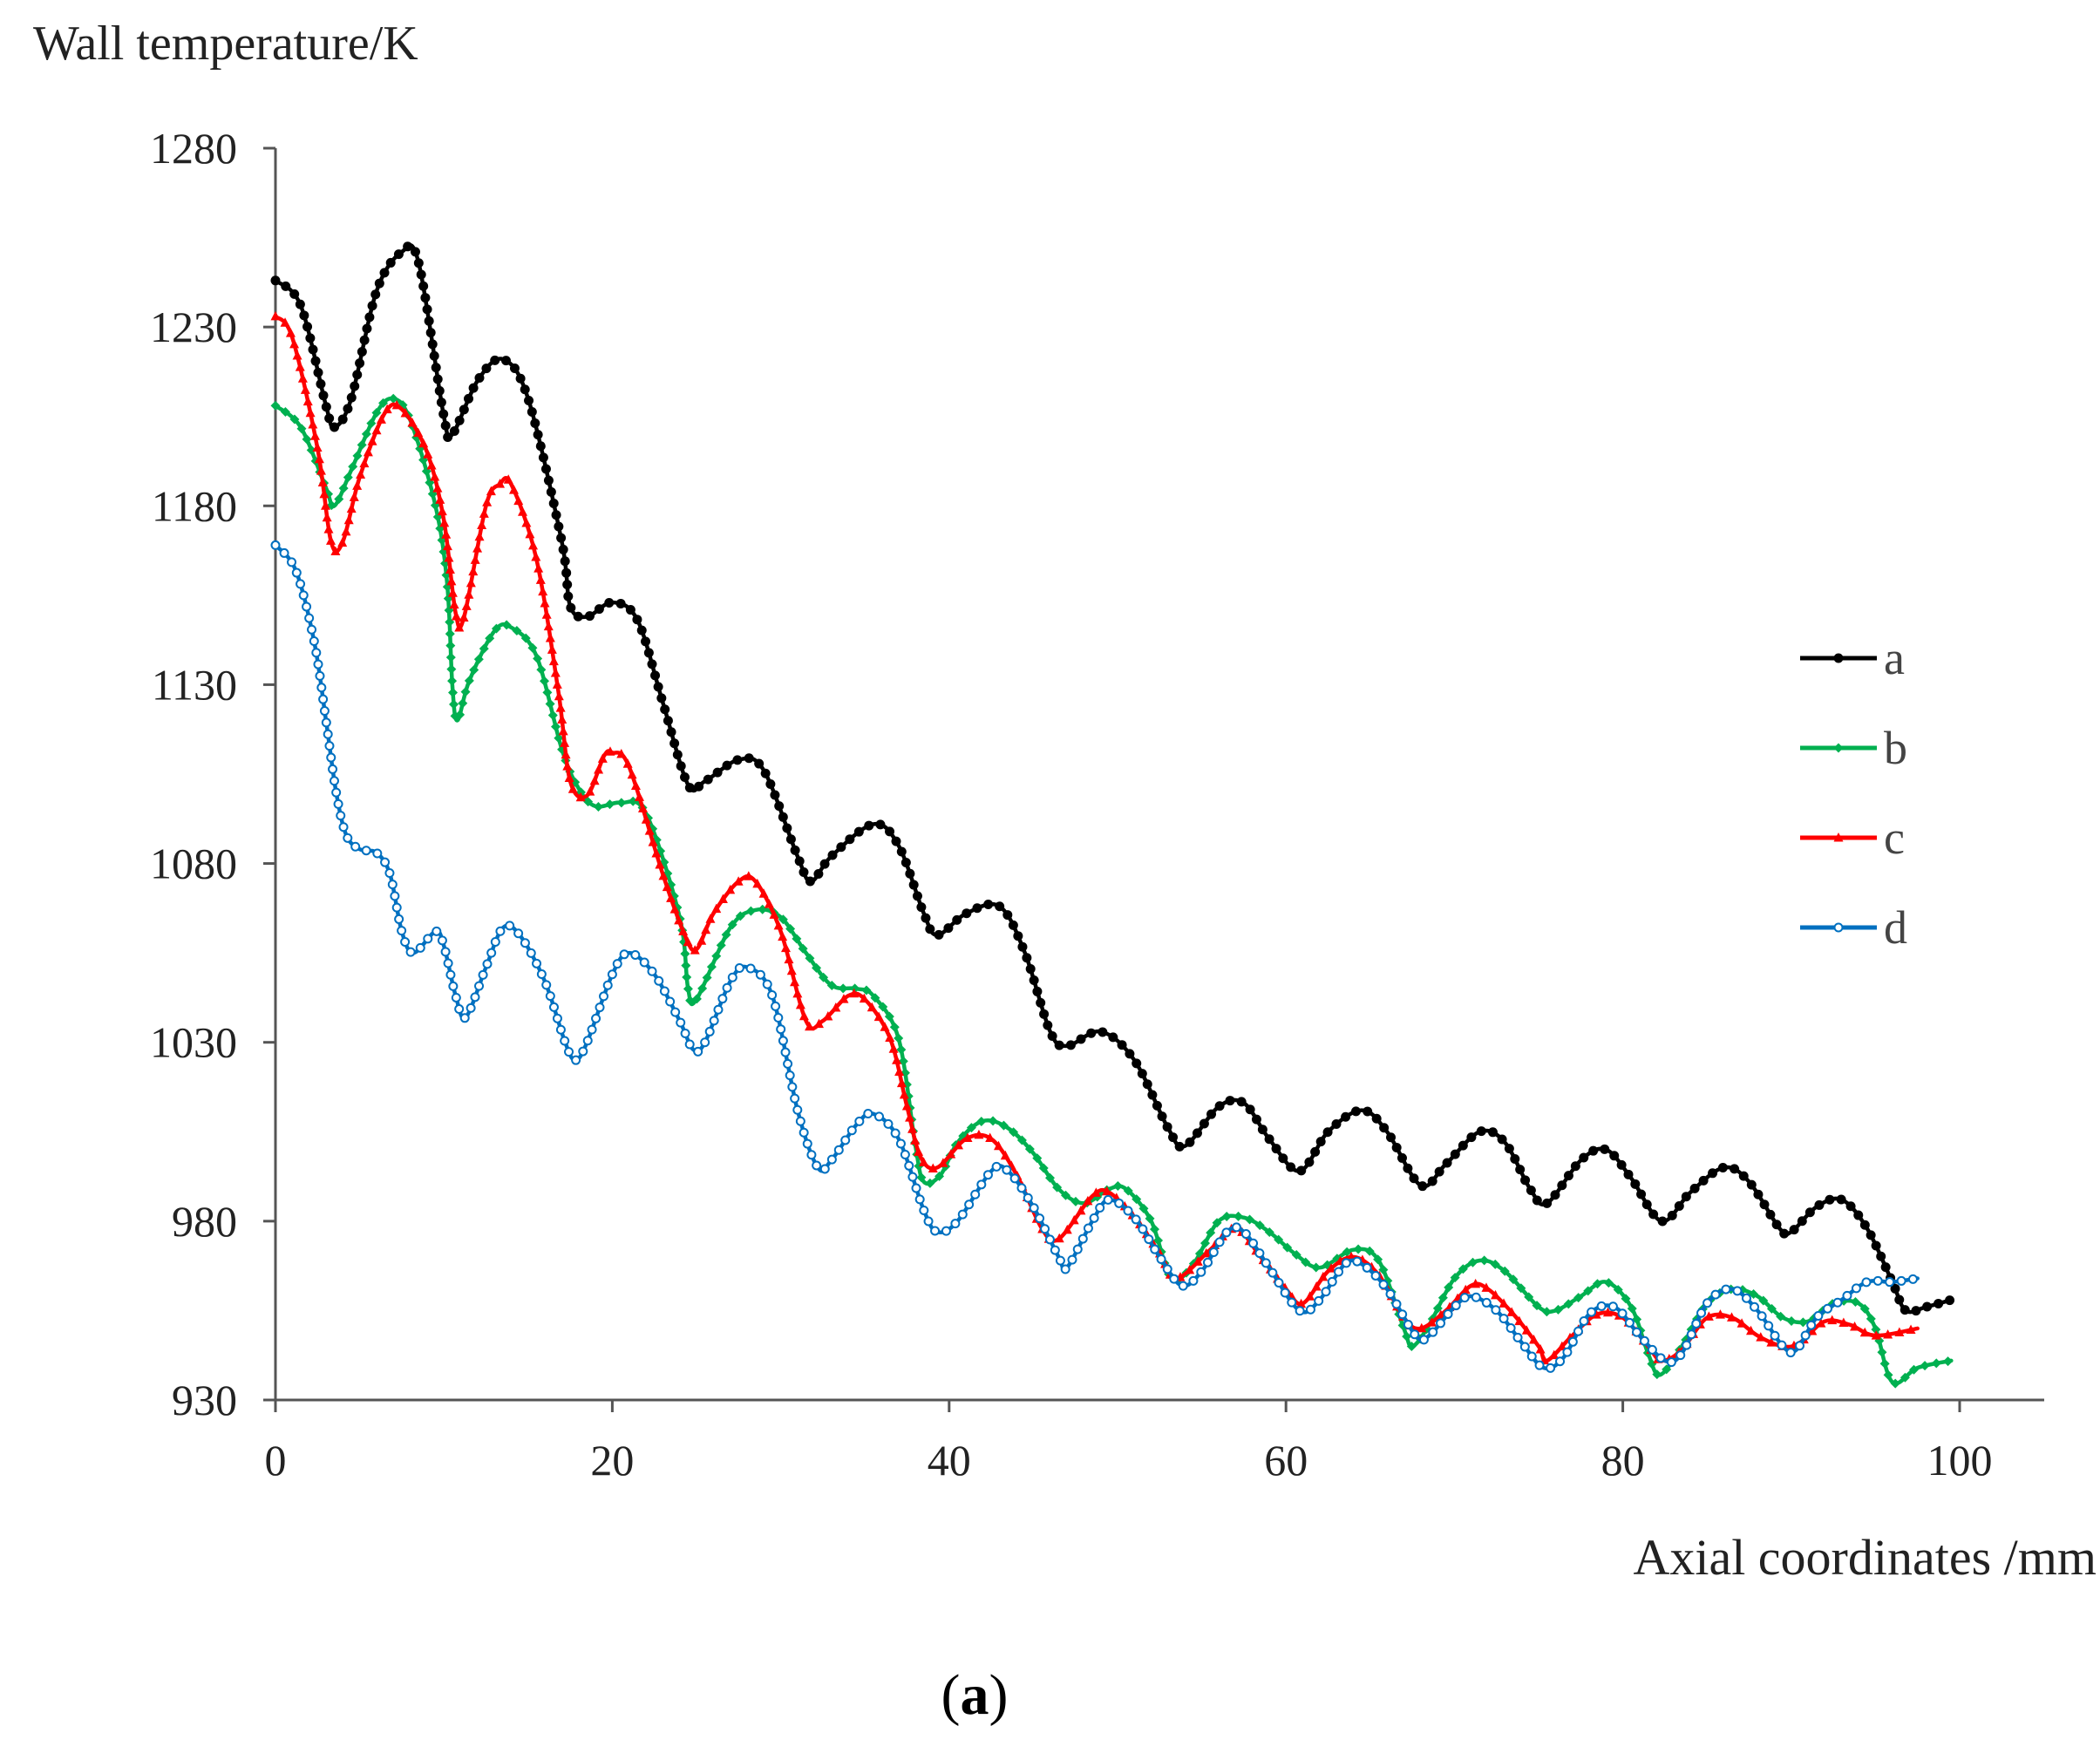 Image resolution: width=2100 pixels, height=1760 pixels. I want to click on legend-item-b: b, so click(1854, 748).